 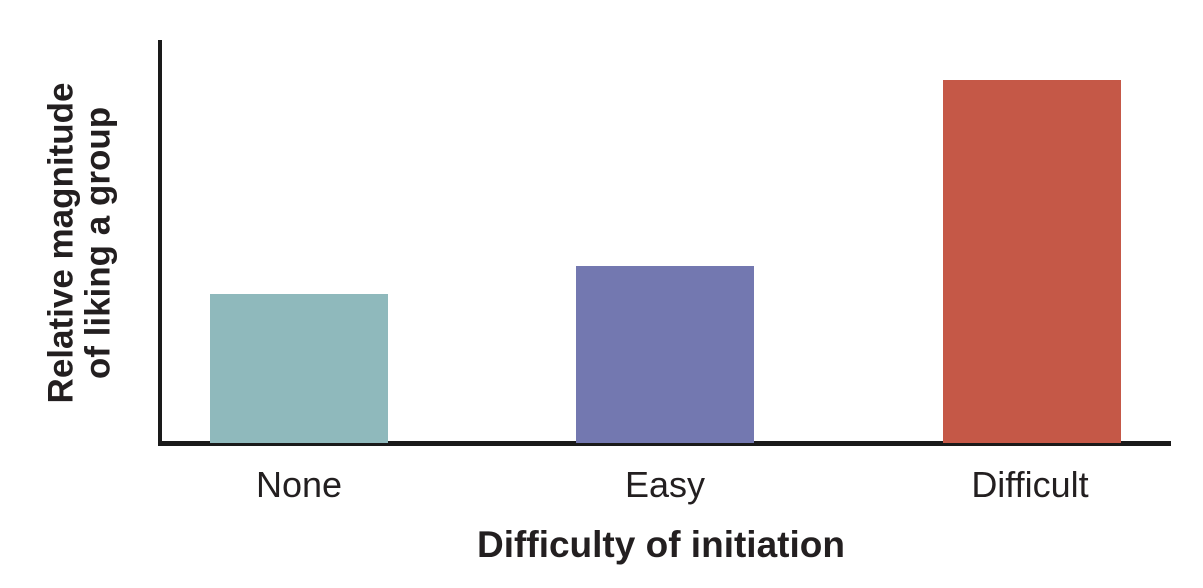 I want to click on x-axis-title: Difficulty of initiation, so click(x=661, y=544).